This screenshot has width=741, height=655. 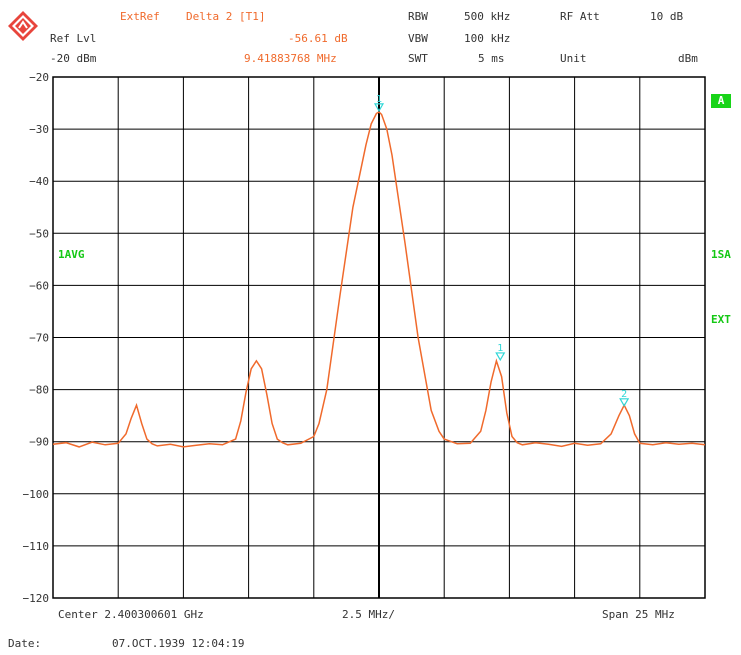 I want to click on marker-3-label: 2, so click(x=624, y=394).